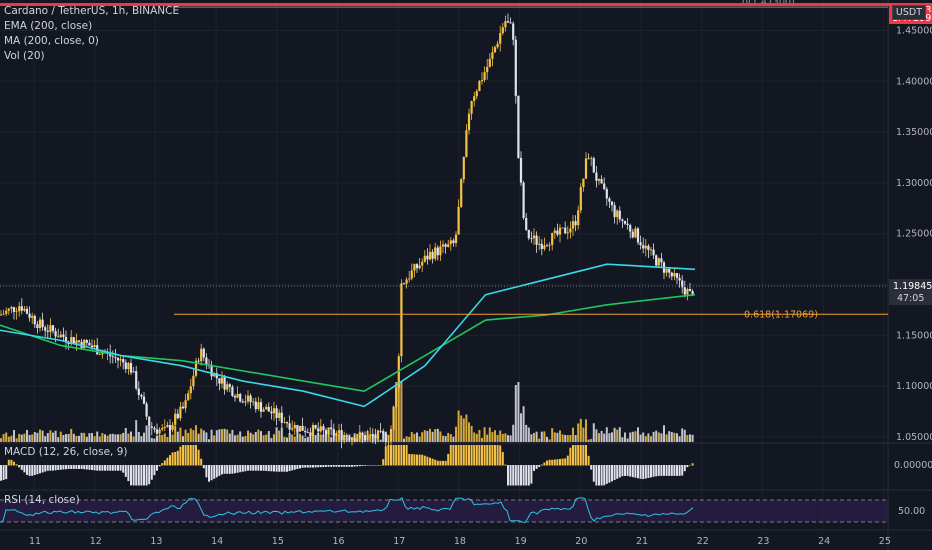  Describe the element at coordinates (42, 500) in the screenshot. I see `rsi-pane-label: RSI (14, close)` at that location.